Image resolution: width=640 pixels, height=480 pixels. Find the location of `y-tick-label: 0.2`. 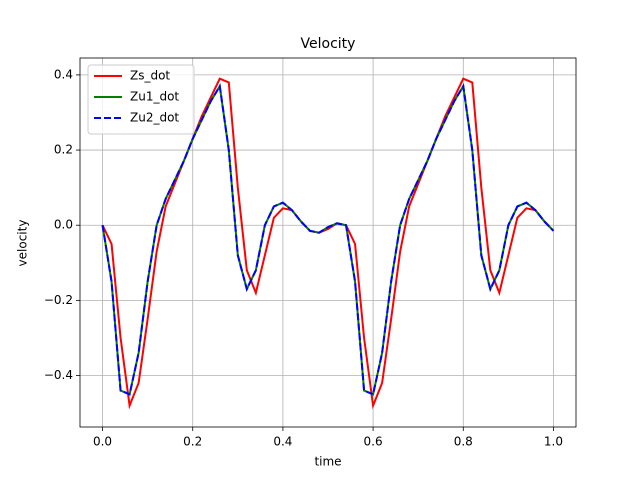

y-tick-label: 0.2 is located at coordinates (63, 150).